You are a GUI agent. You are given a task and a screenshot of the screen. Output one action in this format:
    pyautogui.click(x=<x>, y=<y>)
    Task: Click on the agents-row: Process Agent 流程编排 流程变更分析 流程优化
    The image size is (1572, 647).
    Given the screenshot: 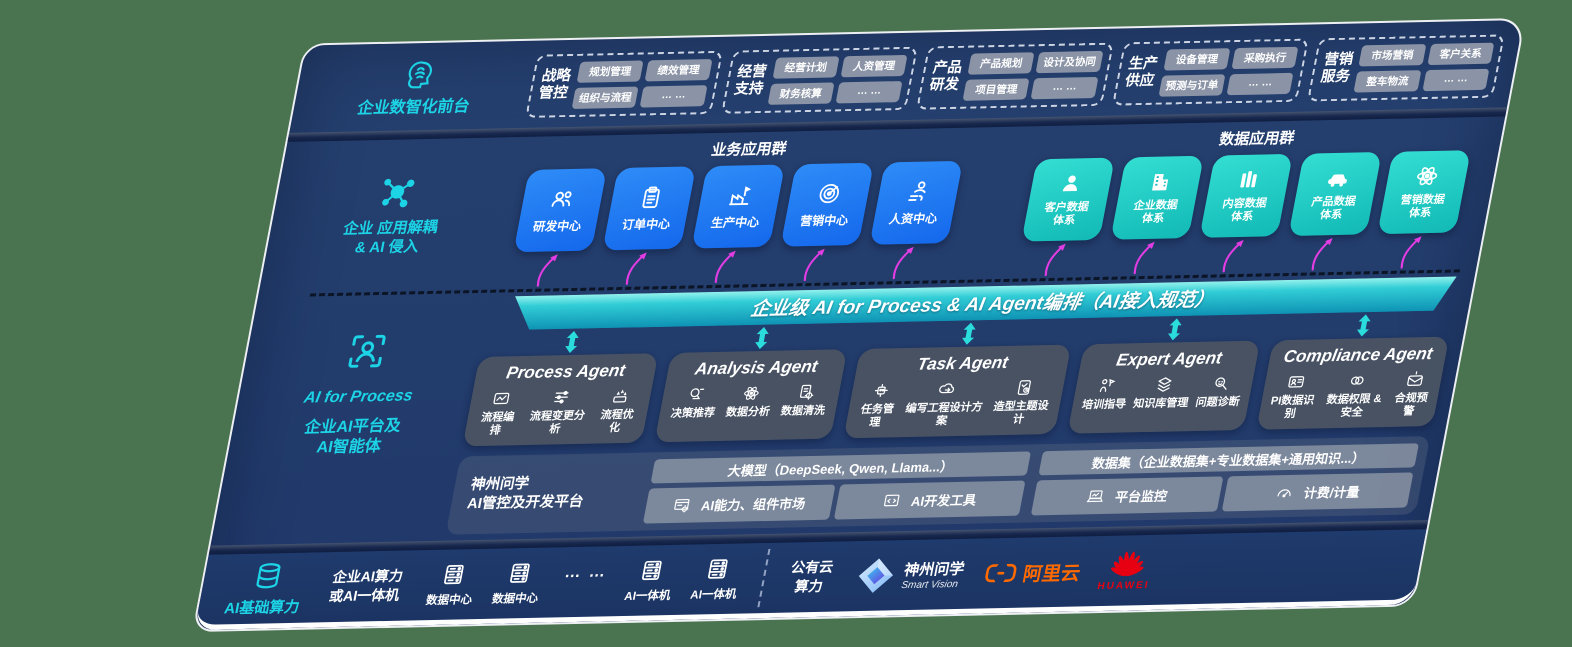 What is the action you would take?
    pyautogui.click(x=956, y=380)
    